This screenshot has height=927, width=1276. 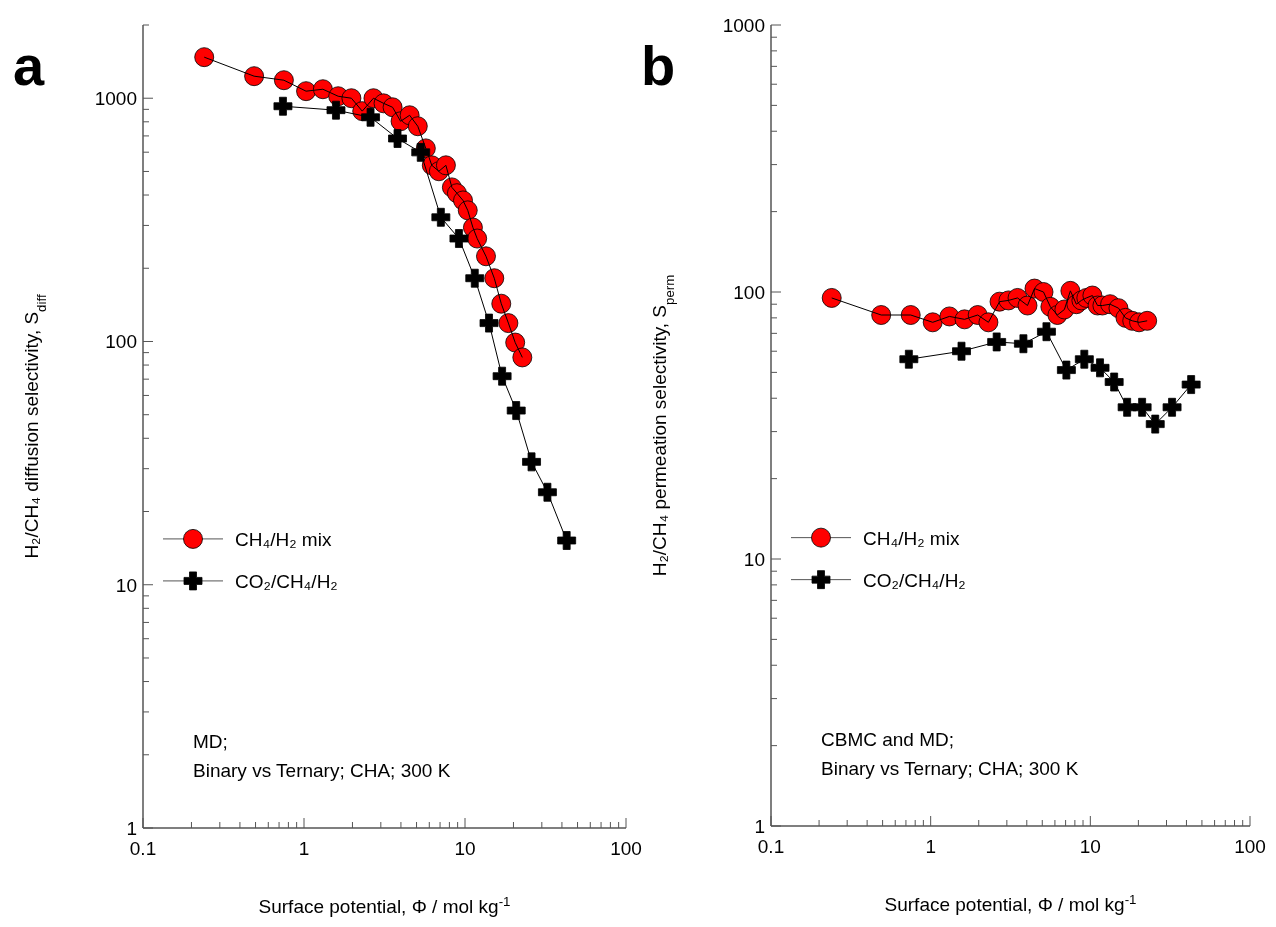 I want to click on chart-title: a, so click(x=29, y=65).